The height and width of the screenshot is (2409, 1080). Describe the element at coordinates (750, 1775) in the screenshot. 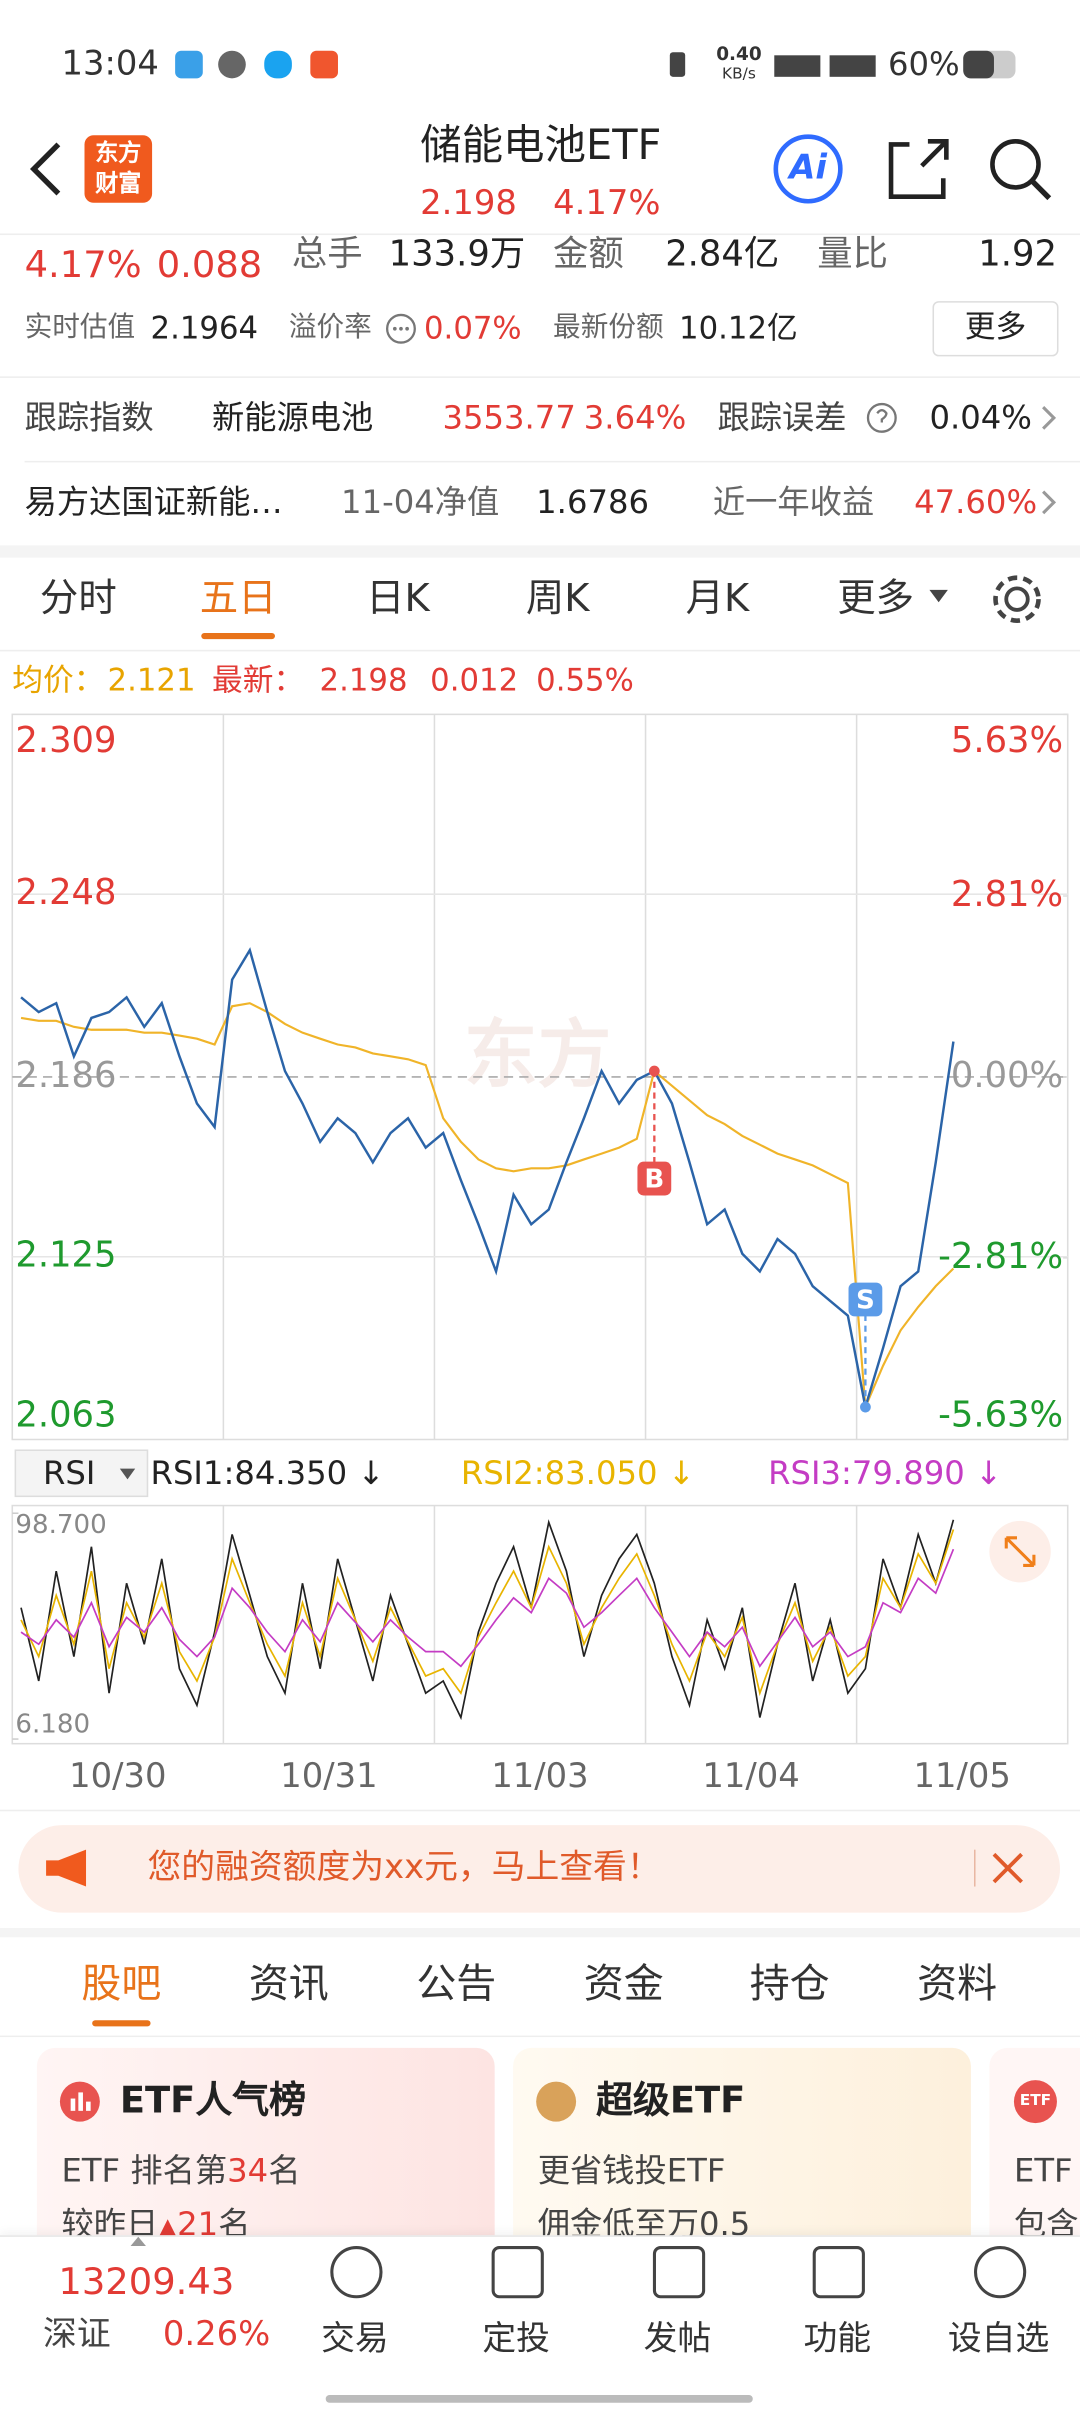

I see `x-tick-label: 11/04` at that location.